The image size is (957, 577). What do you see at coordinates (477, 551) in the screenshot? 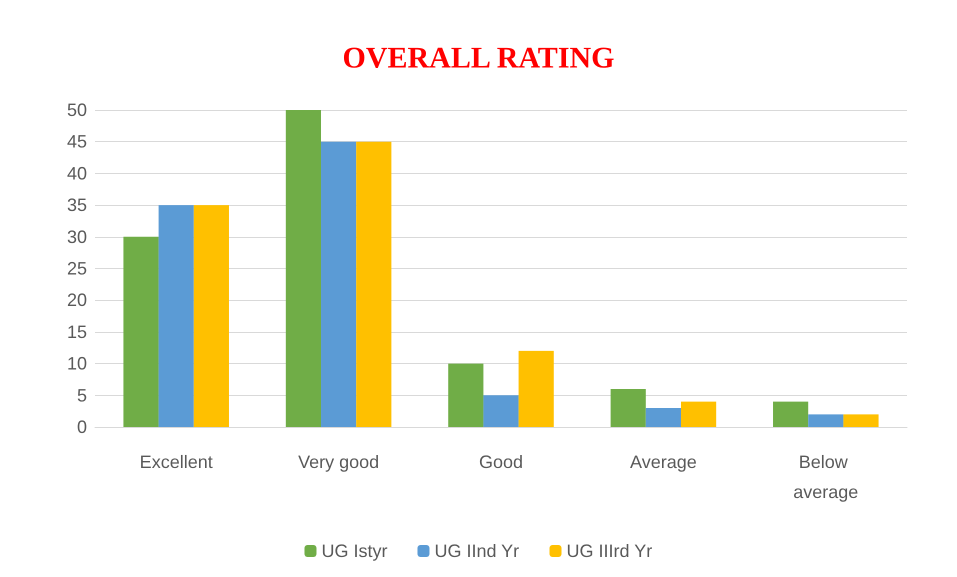
I see `legend-label: UG IInd Yr` at bounding box center [477, 551].